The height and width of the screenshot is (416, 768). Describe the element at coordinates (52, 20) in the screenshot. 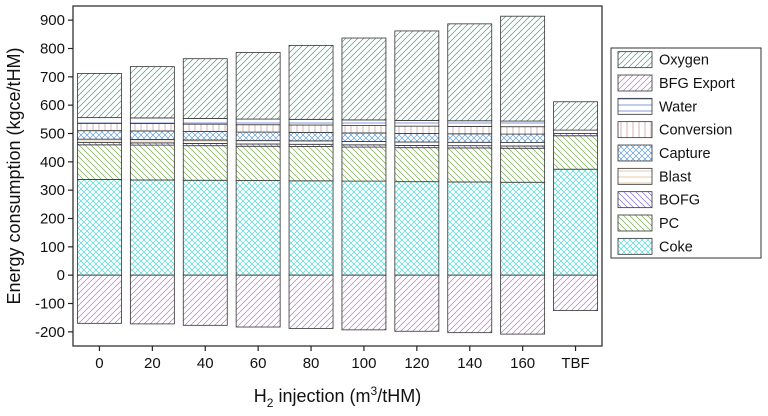

I see `y-tick-label: 900` at that location.